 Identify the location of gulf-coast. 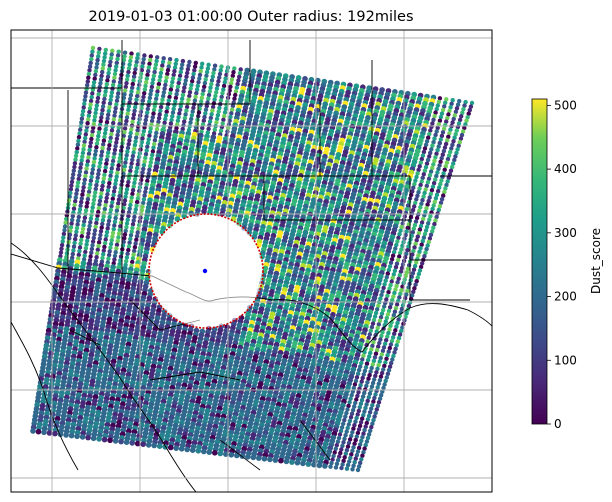
(426, 328).